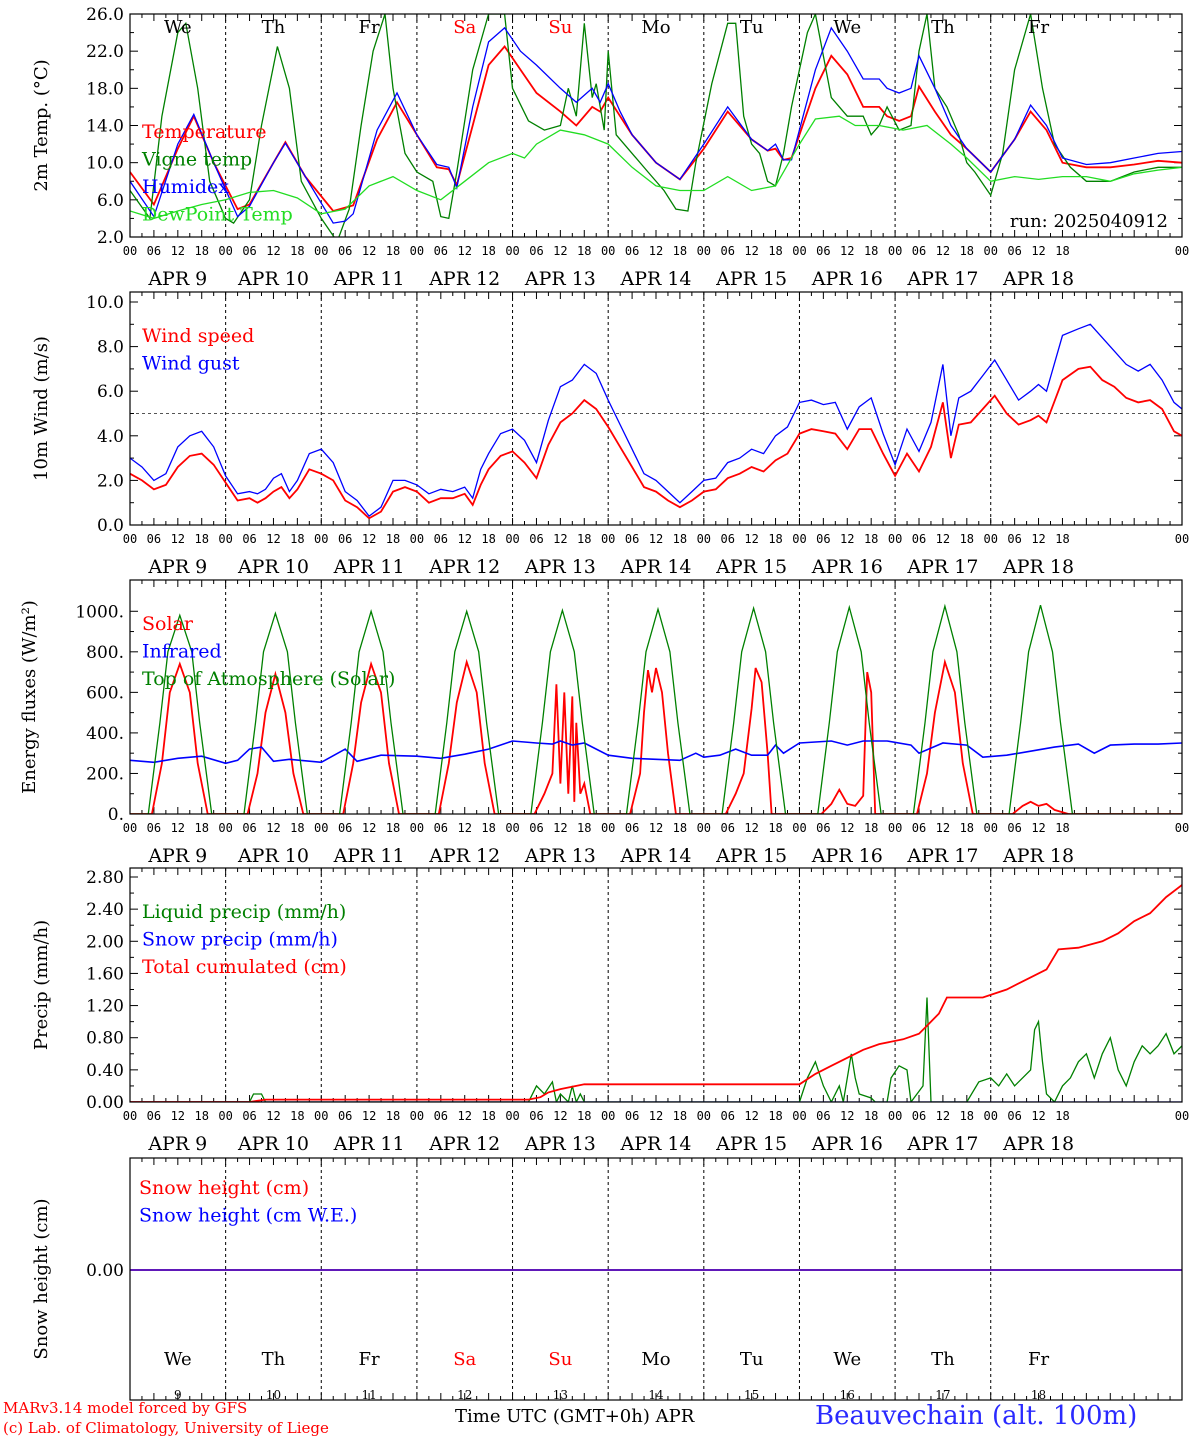 This screenshot has height=1440, width=1194. What do you see at coordinates (943, 1359) in the screenshot?
I see `day-name-bottom: Th` at bounding box center [943, 1359].